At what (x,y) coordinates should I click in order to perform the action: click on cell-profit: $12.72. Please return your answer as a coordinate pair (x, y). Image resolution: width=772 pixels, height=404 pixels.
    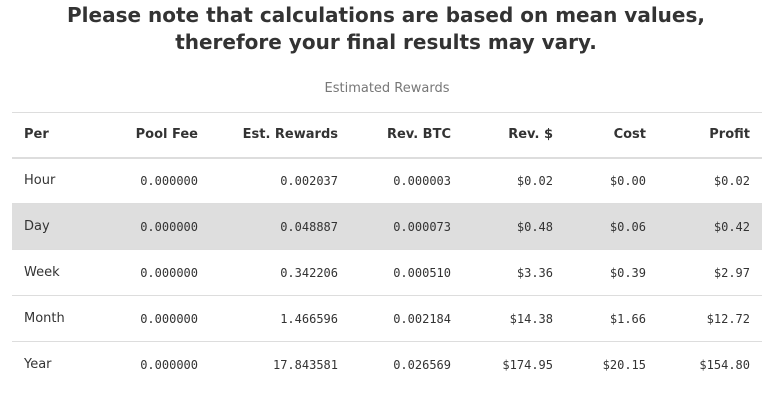
    Looking at the image, I should click on (710, 318).